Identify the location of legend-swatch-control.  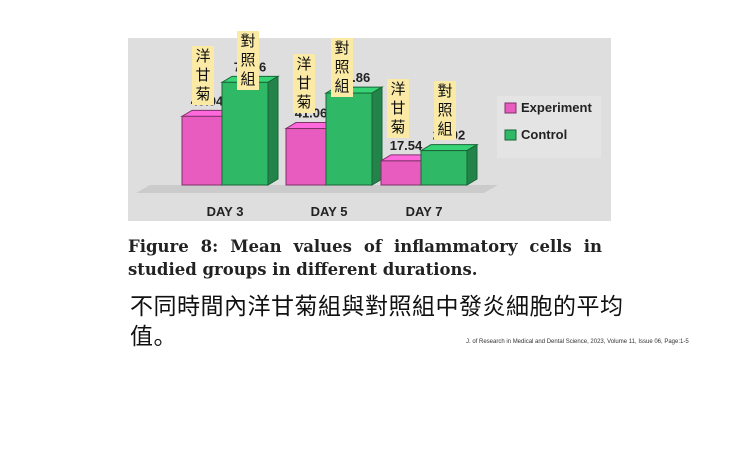
(510, 135).